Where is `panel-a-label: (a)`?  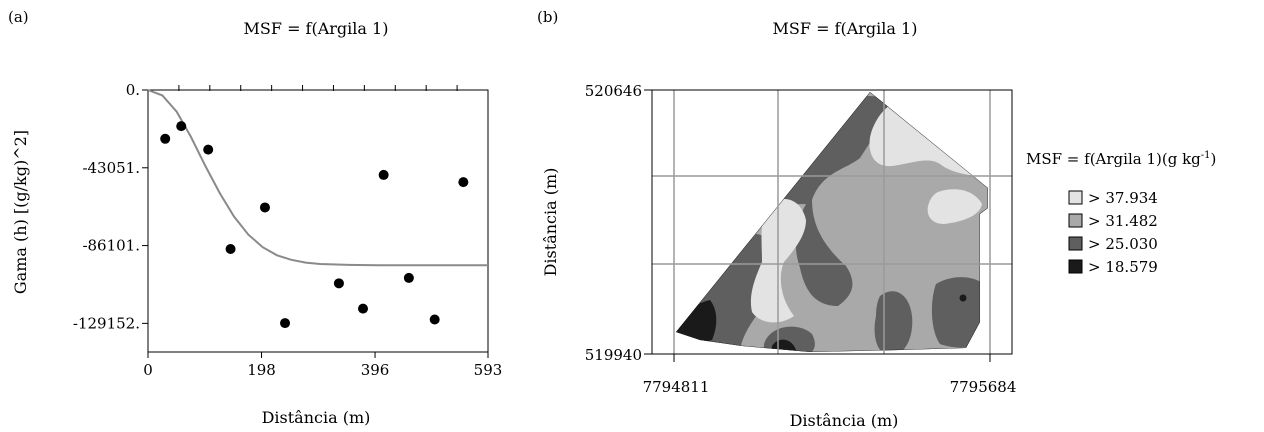
panel-a-label: (a) is located at coordinates (18, 17).